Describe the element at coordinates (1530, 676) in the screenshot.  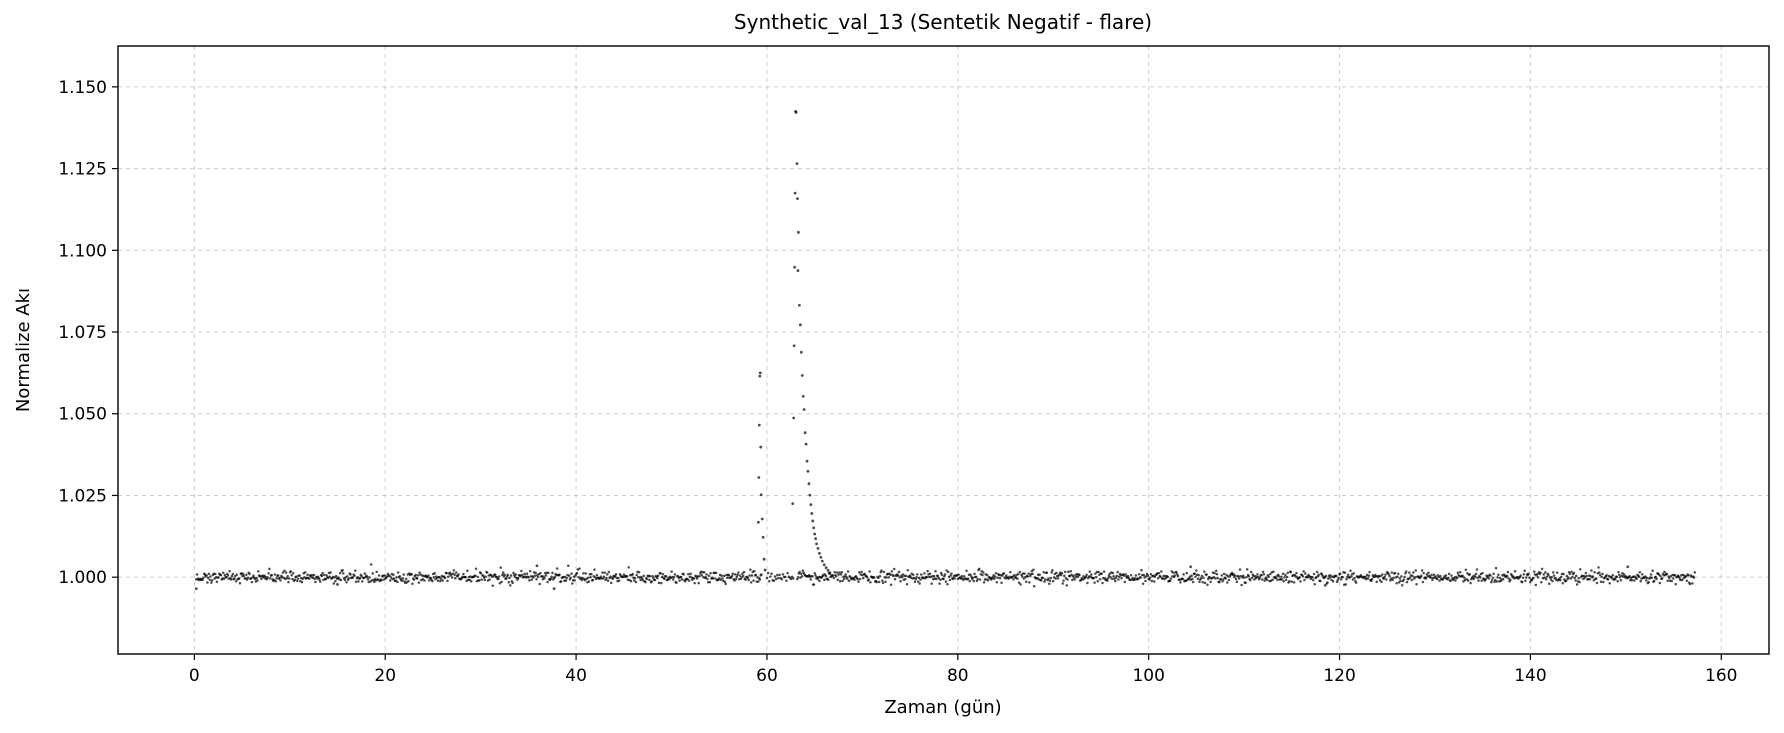
I see `x-tick-label: 140` at that location.